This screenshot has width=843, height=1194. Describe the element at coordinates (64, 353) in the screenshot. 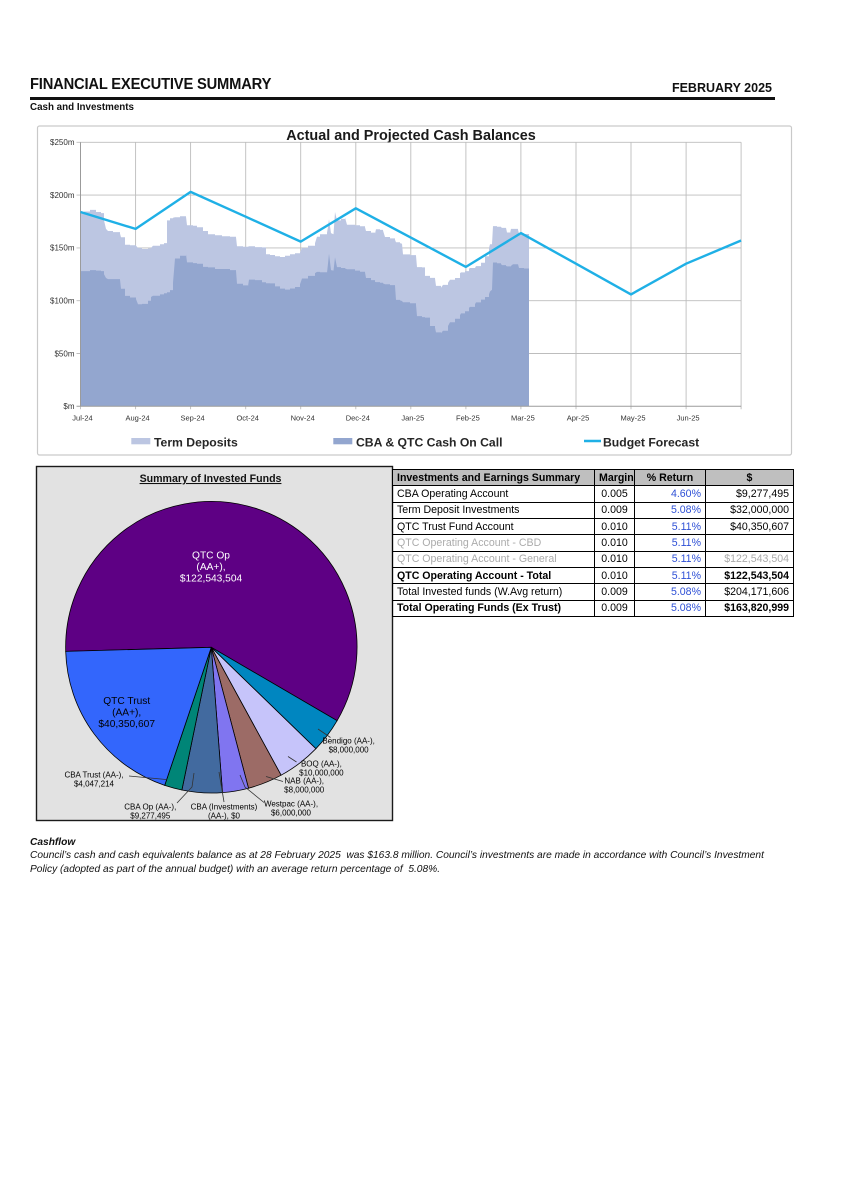

I see `svg-text: $50m` at that location.